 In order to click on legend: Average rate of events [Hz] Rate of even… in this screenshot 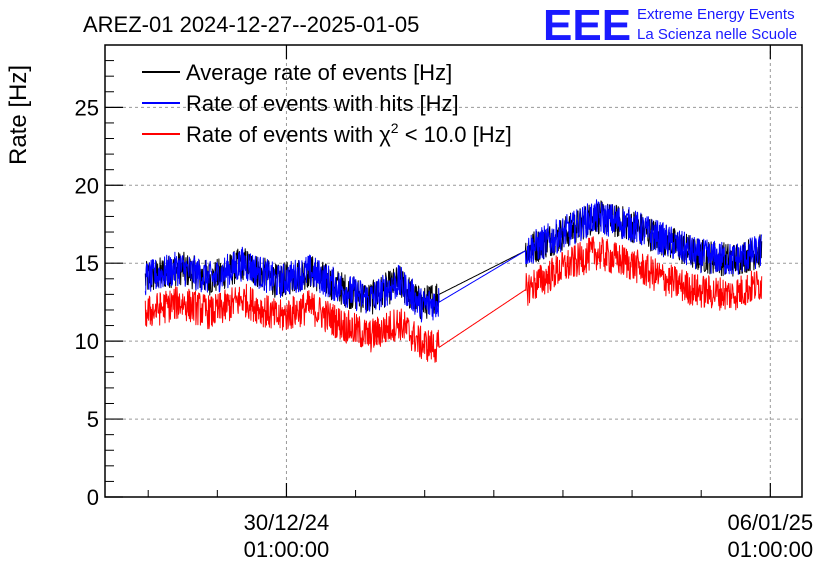, I will do `click(327, 103)`.